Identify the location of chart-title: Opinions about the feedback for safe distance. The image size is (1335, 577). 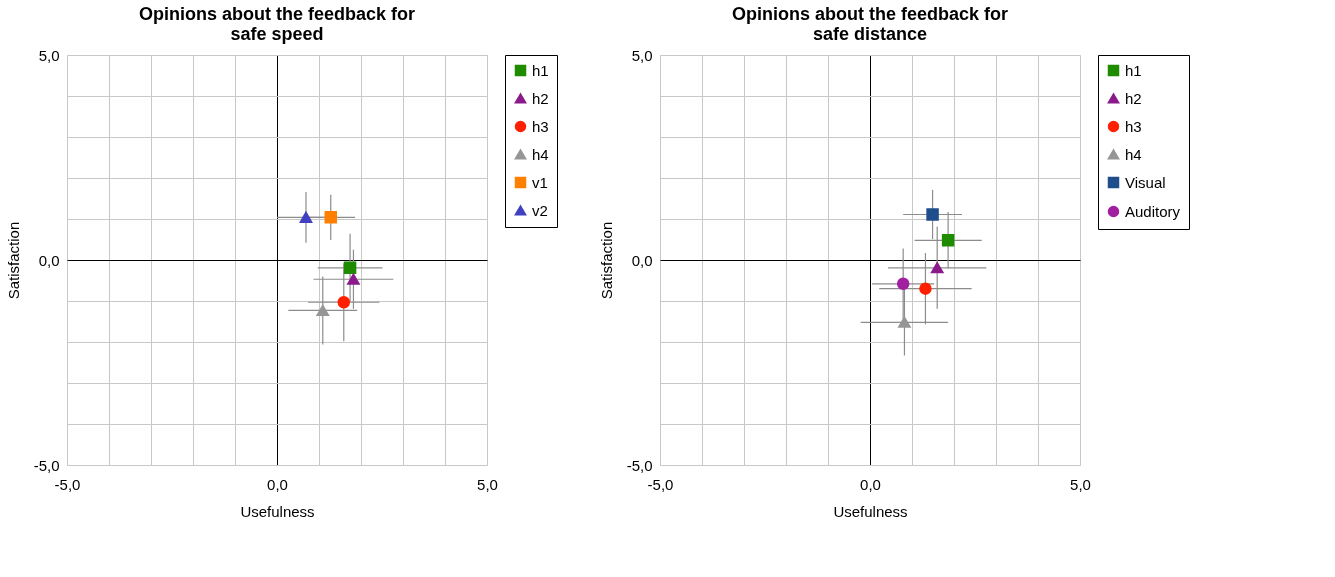
(870, 24).